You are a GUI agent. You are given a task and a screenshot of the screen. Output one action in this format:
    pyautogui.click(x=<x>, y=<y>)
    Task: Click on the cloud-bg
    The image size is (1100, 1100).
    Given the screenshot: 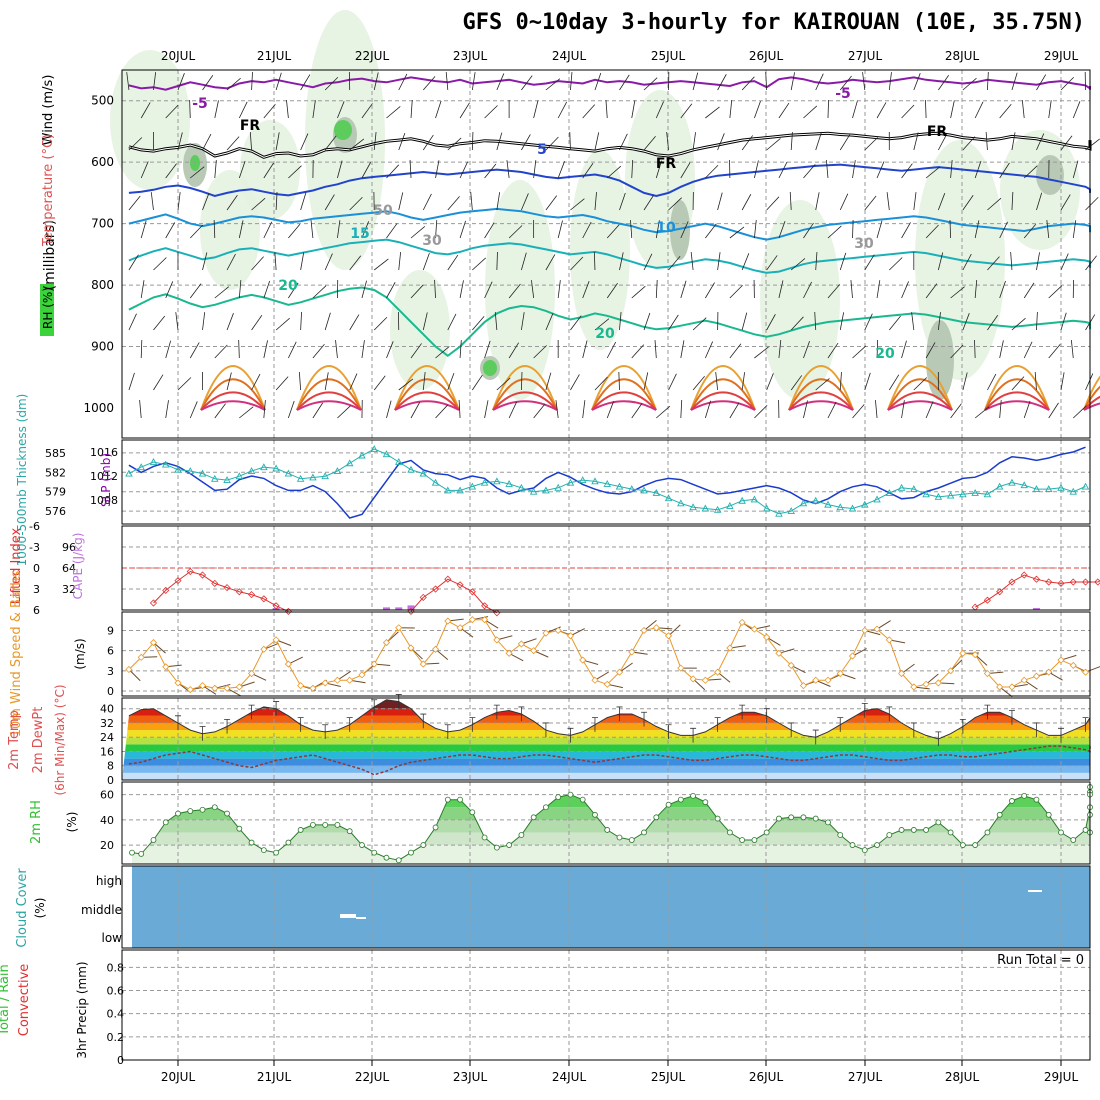 What is the action you would take?
    pyautogui.click(x=611, y=907)
    